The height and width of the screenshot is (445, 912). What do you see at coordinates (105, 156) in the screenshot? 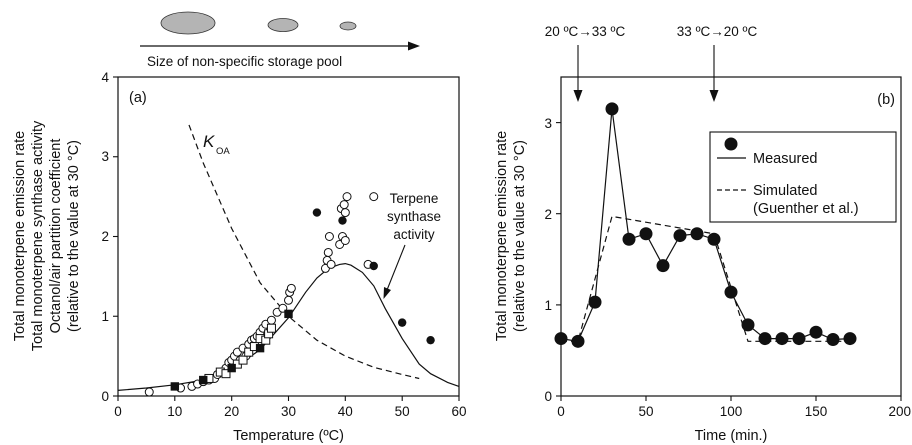
I see `panel-a-ytick-label: 3` at bounding box center [105, 156].